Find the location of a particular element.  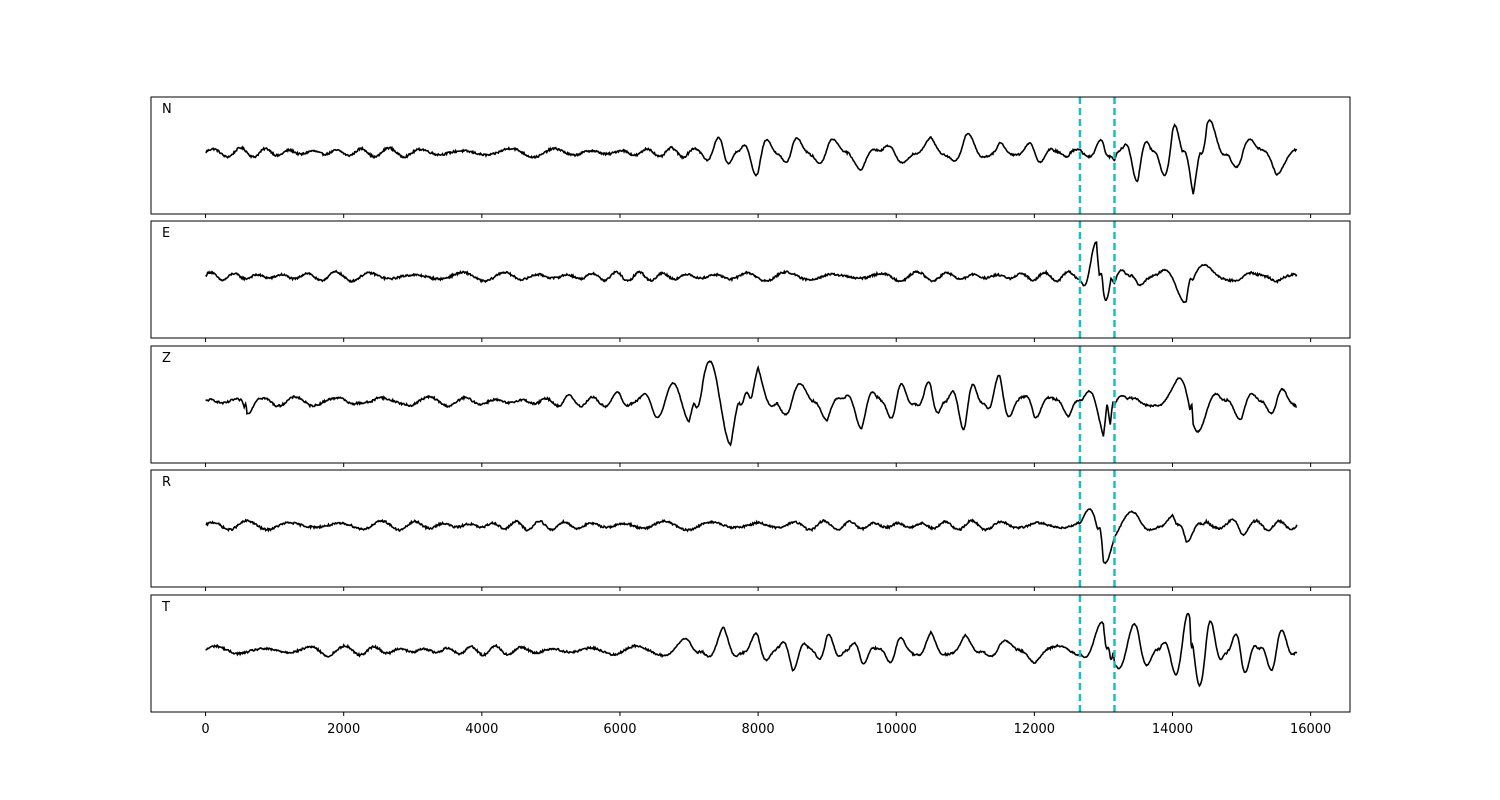

x-tick-label: 0 is located at coordinates (205, 729).